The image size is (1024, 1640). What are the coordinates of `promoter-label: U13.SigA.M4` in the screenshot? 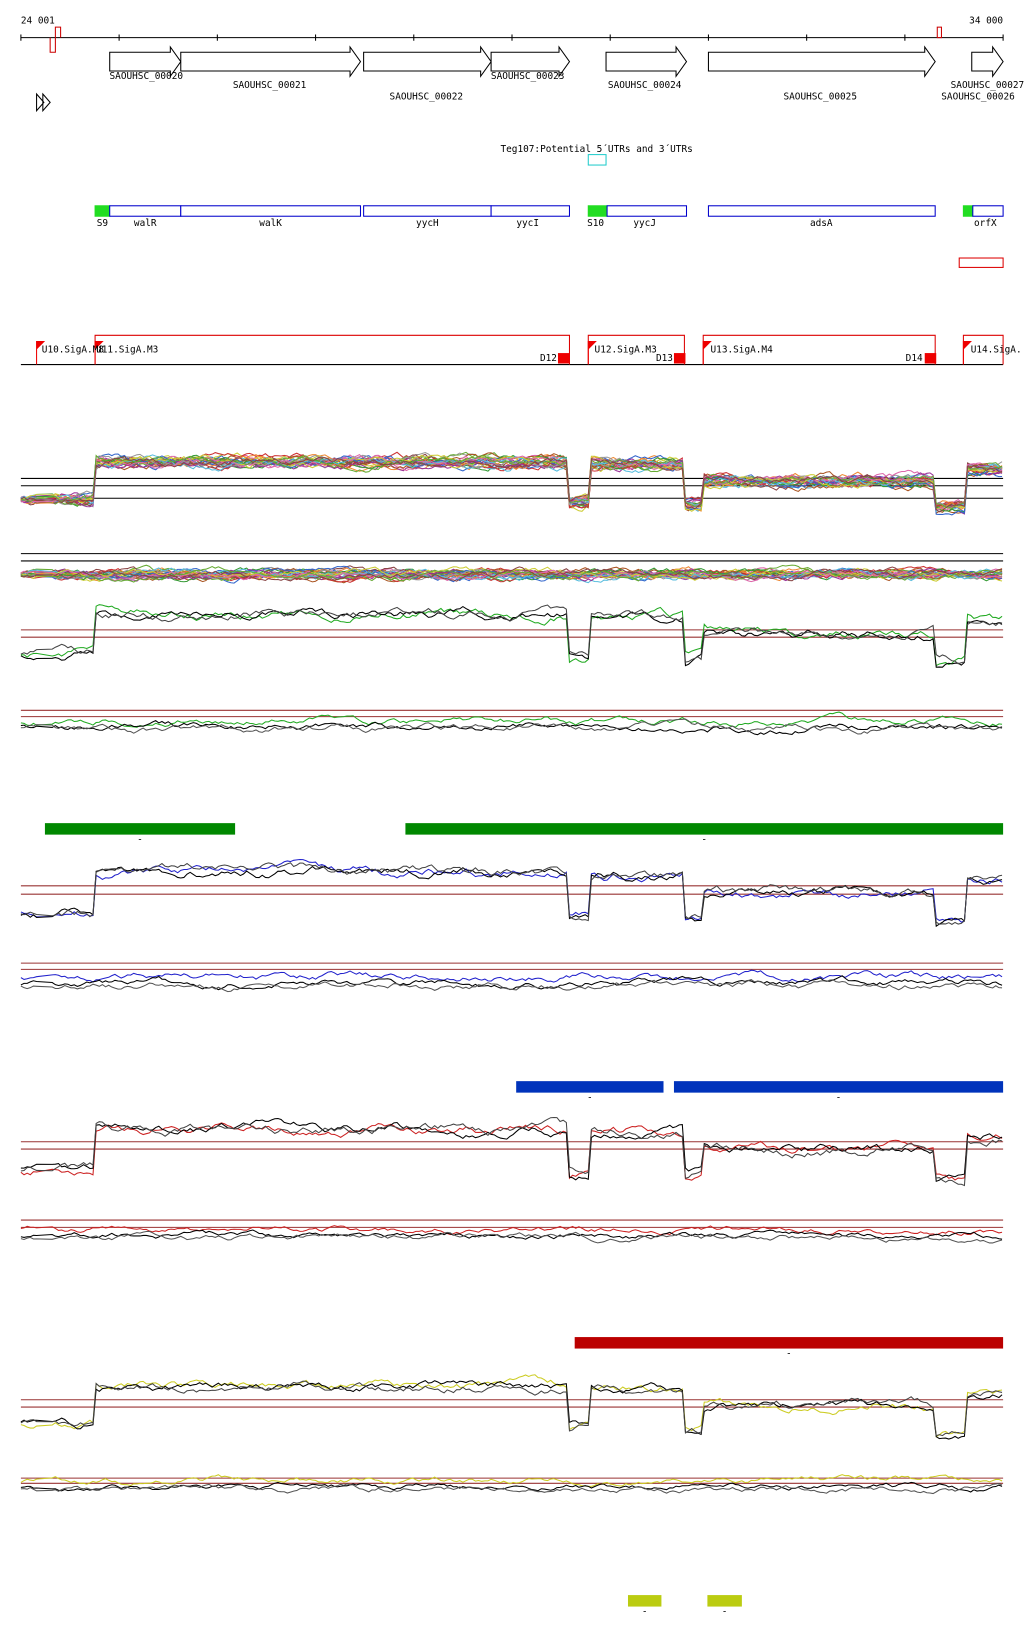 It's located at (742, 349).